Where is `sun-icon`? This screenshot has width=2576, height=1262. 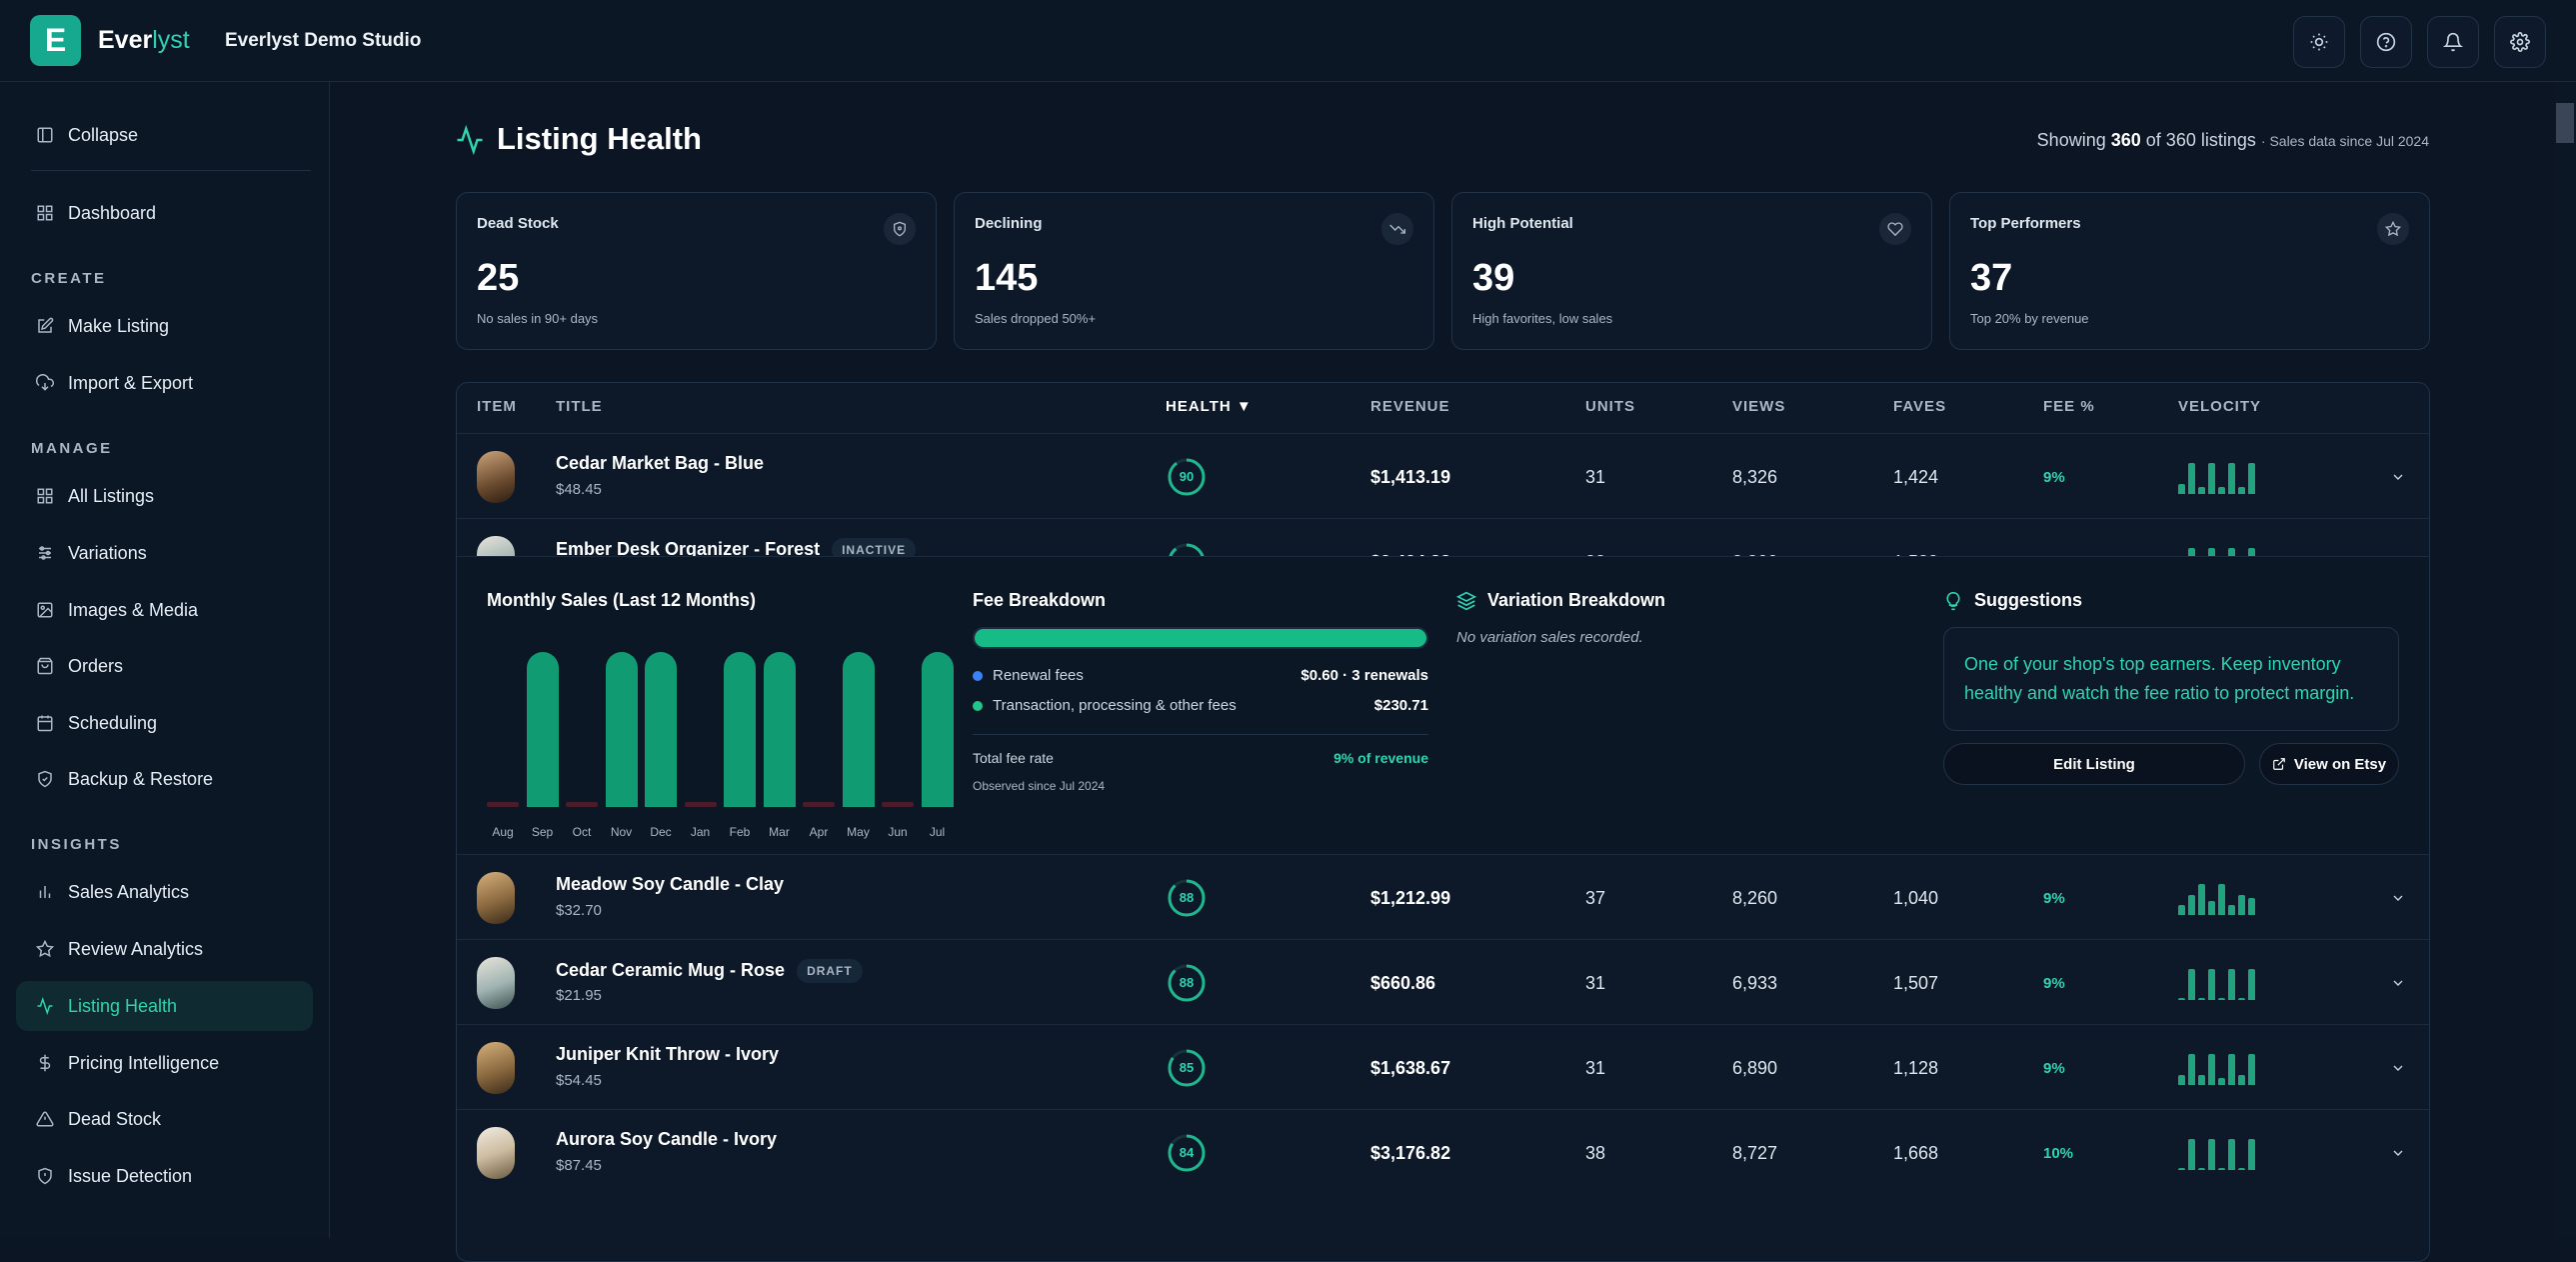
sun-icon is located at coordinates (2319, 42).